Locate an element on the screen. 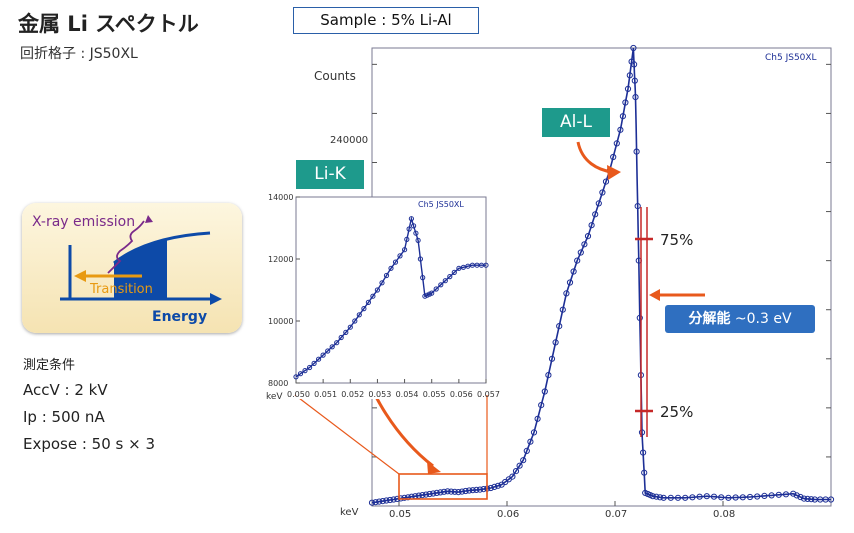 This screenshot has width=854, height=533. main-xtick-label: 0.06 is located at coordinates (508, 514).